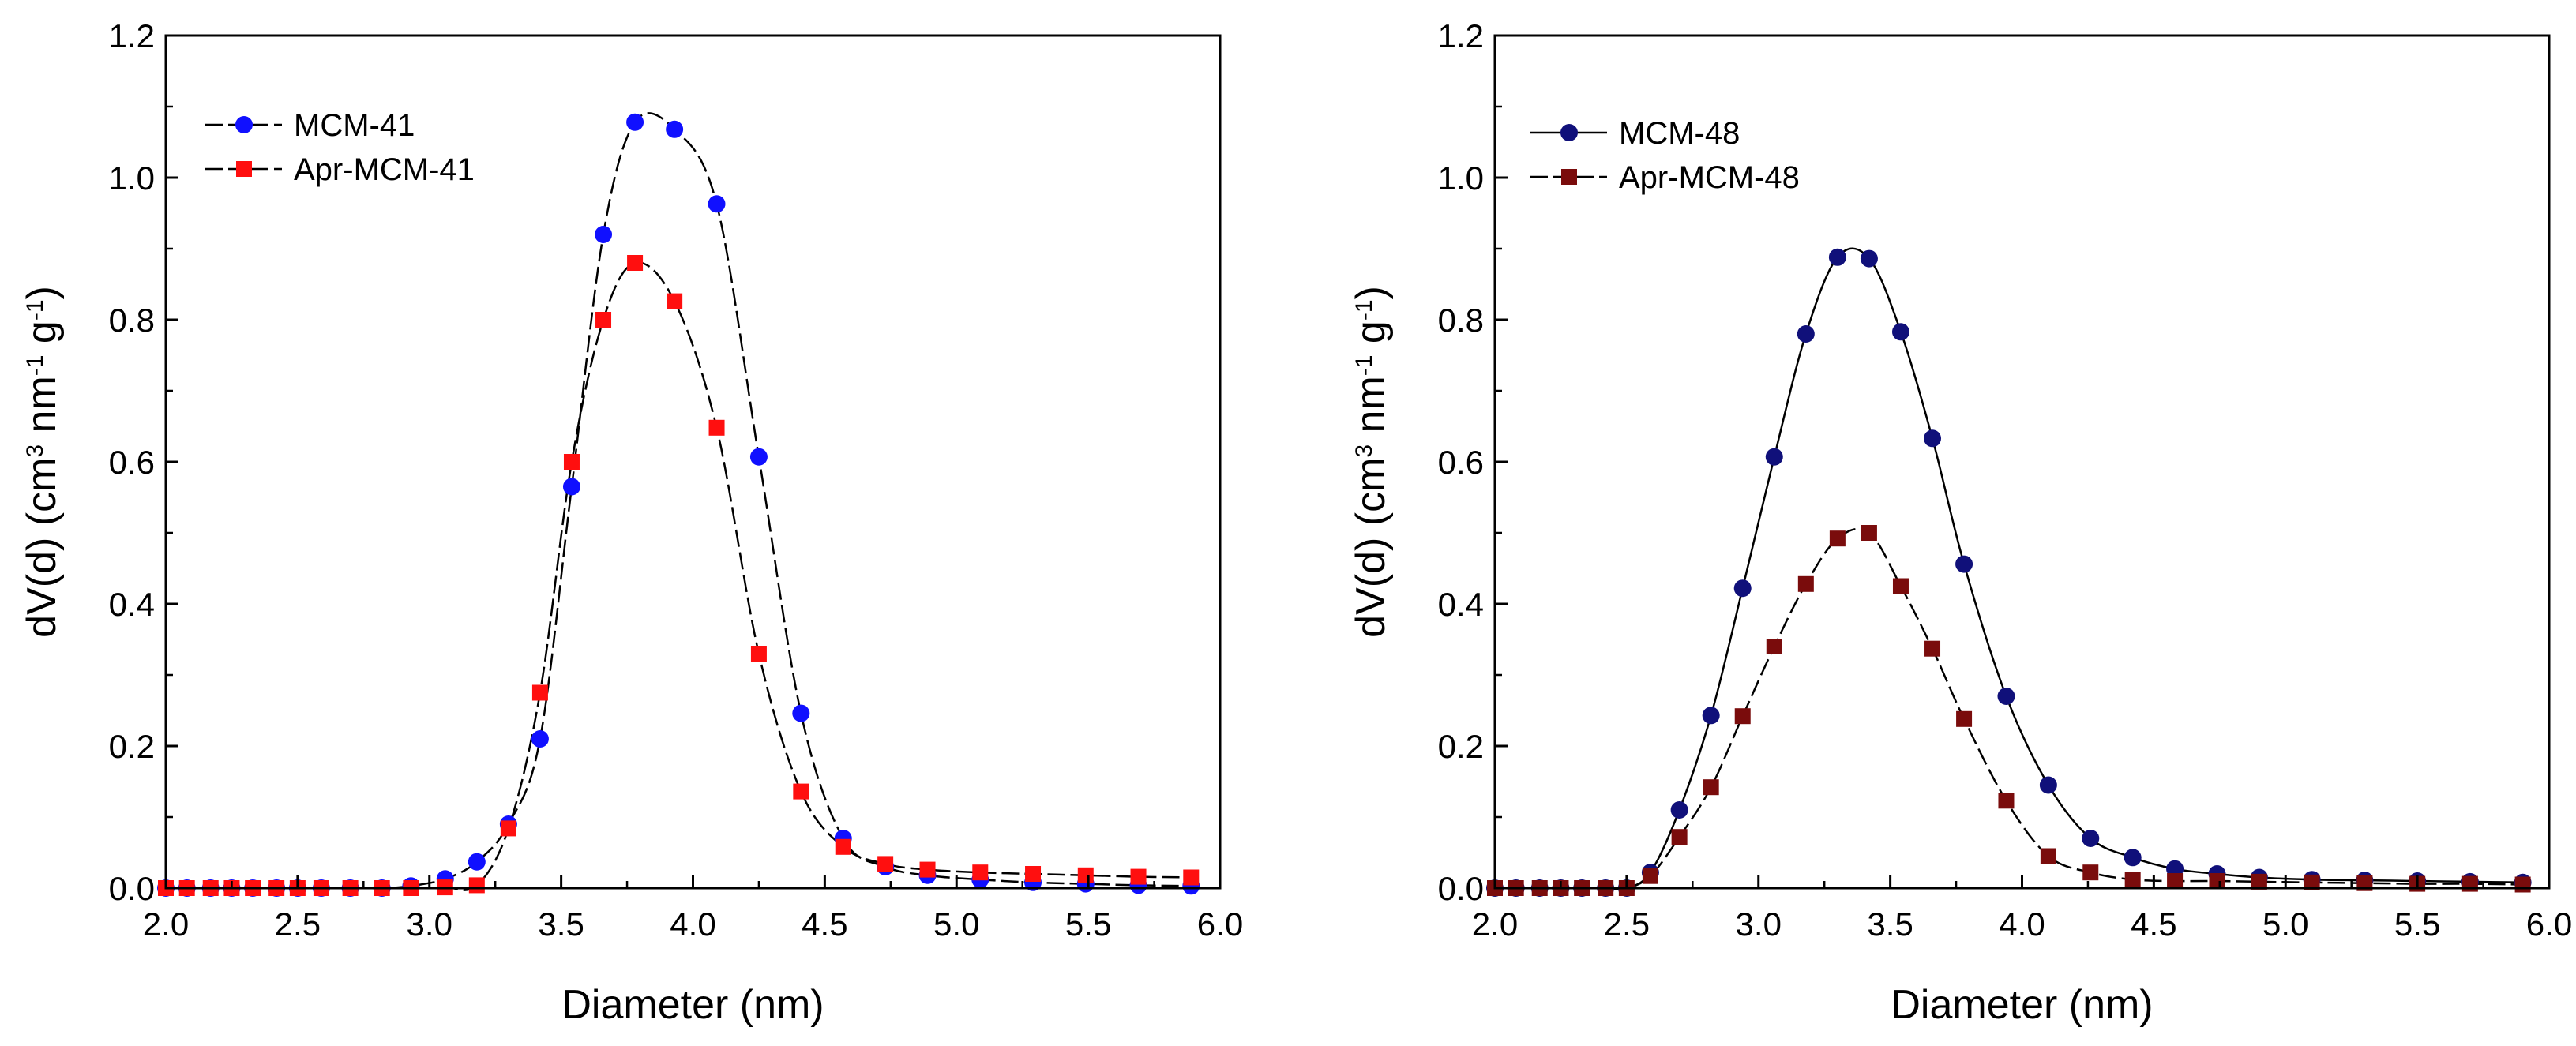 Image resolution: width=2576 pixels, height=1046 pixels. I want to click on x-tick-label: 4.0, so click(692, 924).